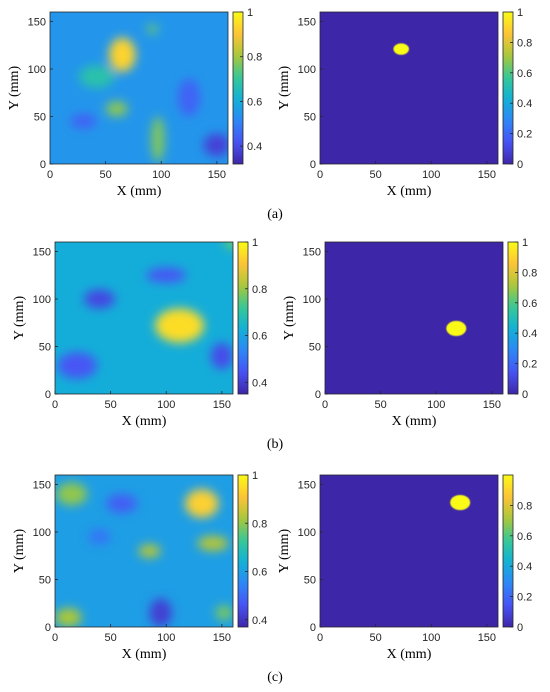  I want to click on chart-a-left: 0 50 100 150 0 50 100 150 X (mm) Y (mm) 0.4 0.6 0.8 1, so click(135, 102).